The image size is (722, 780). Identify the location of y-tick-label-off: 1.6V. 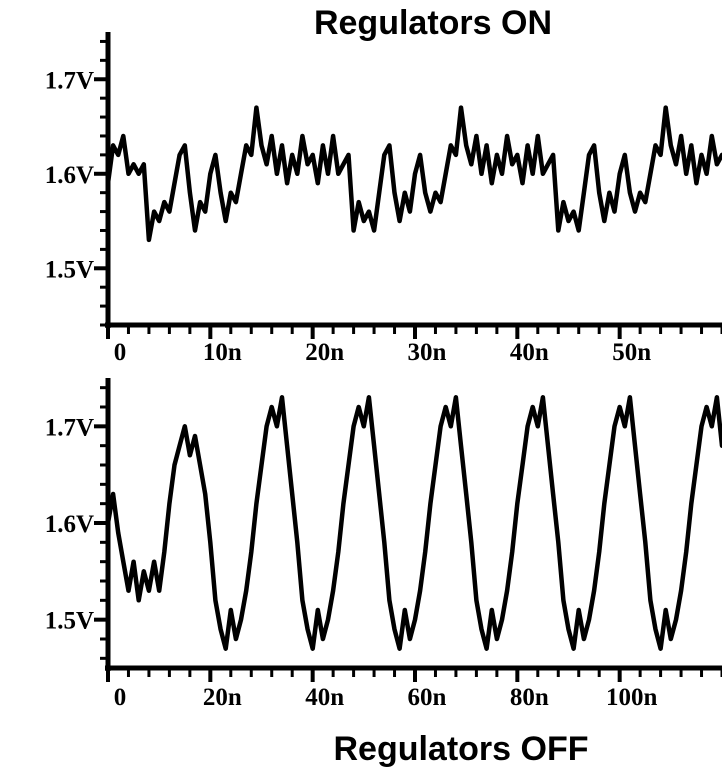
(69, 524).